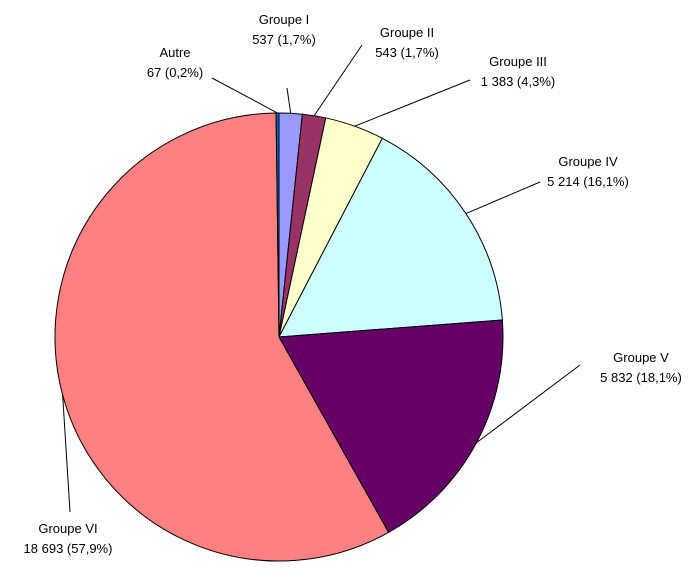 The height and width of the screenshot is (570, 698). What do you see at coordinates (407, 52) in the screenshot?
I see `slice-value-label: 543 (1,7%)` at bounding box center [407, 52].